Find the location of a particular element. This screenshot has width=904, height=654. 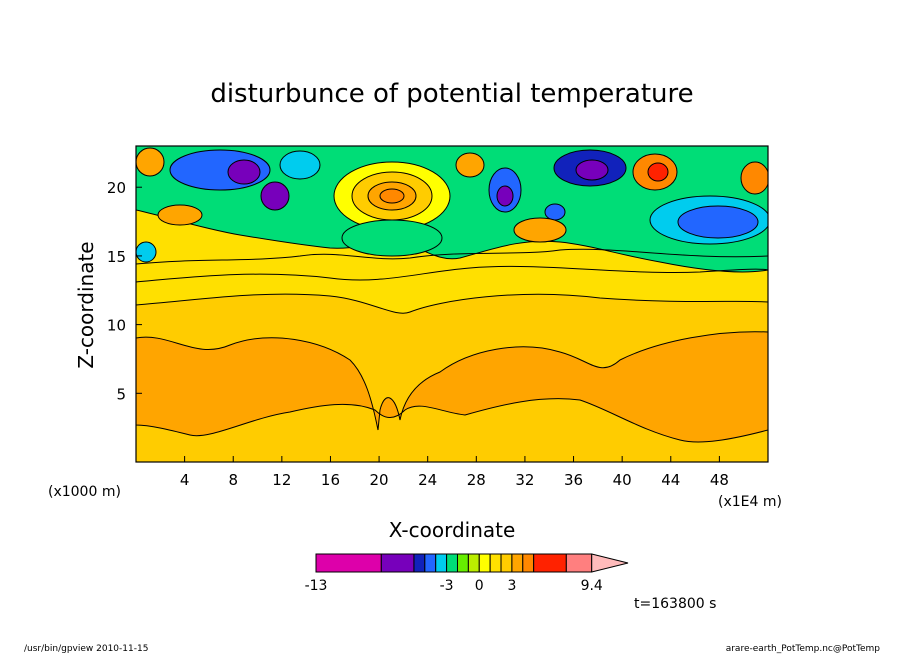

x-tick-label: 40 is located at coordinates (622, 480).